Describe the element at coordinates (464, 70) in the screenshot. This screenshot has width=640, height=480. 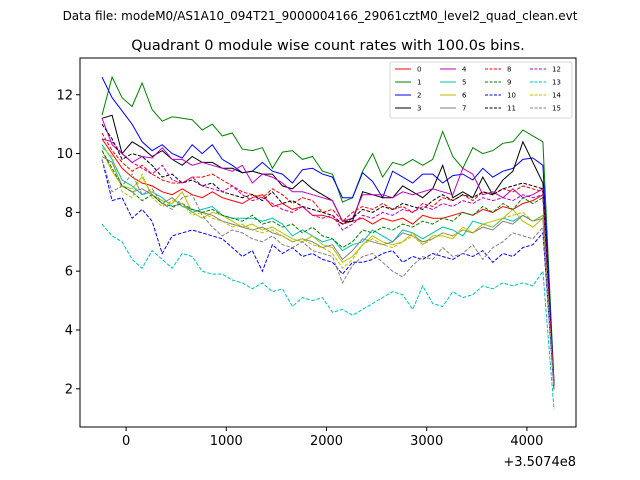
I see `legend-label-4: 4` at that location.